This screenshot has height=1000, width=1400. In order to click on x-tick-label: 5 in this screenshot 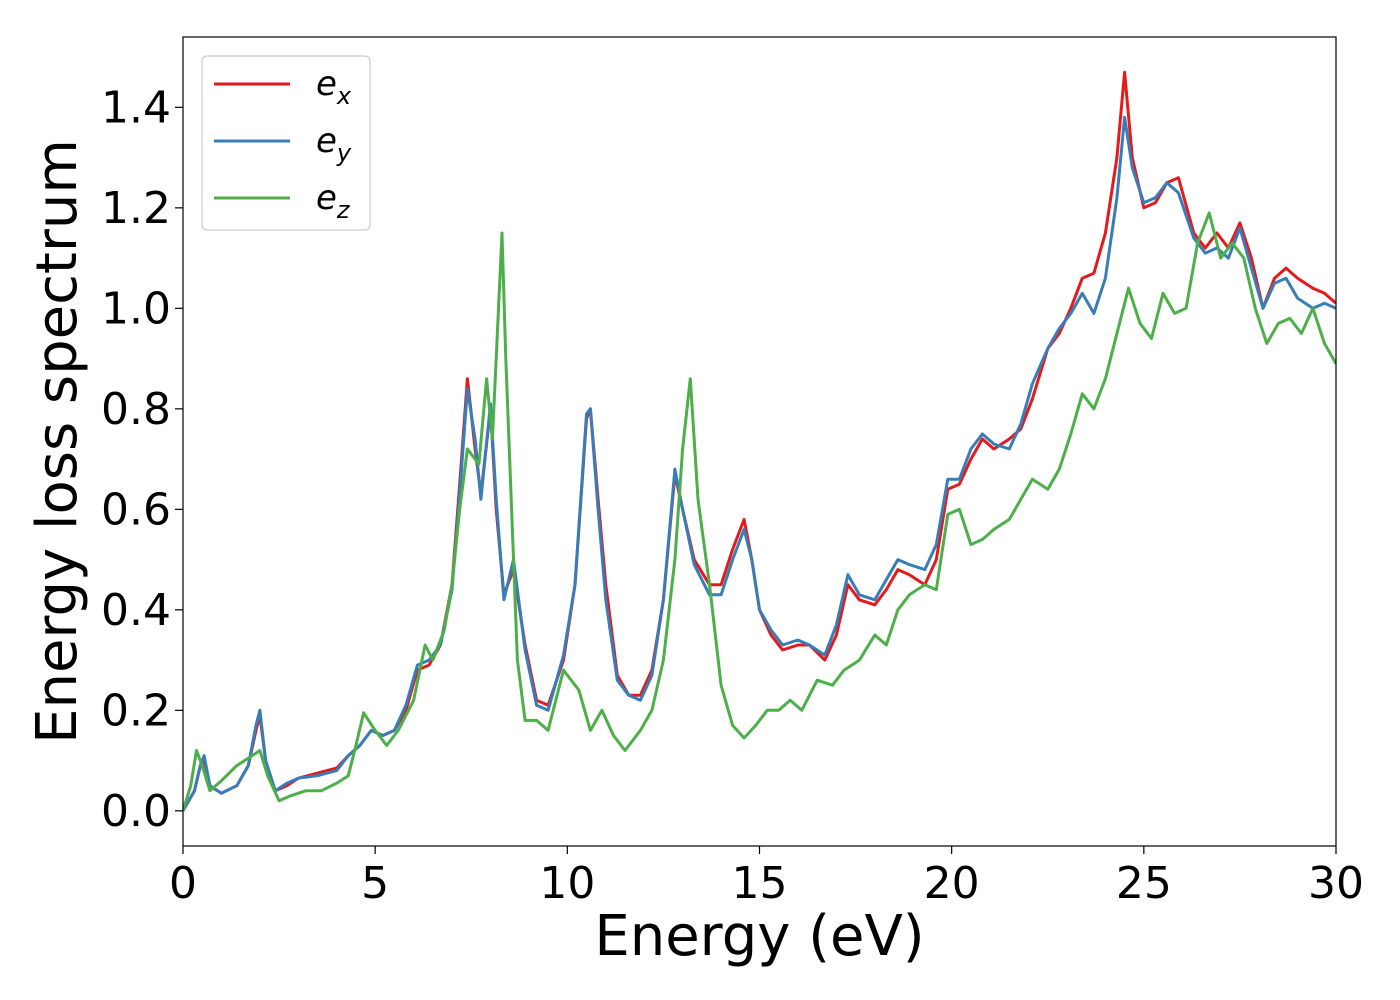, I will do `click(375, 883)`.